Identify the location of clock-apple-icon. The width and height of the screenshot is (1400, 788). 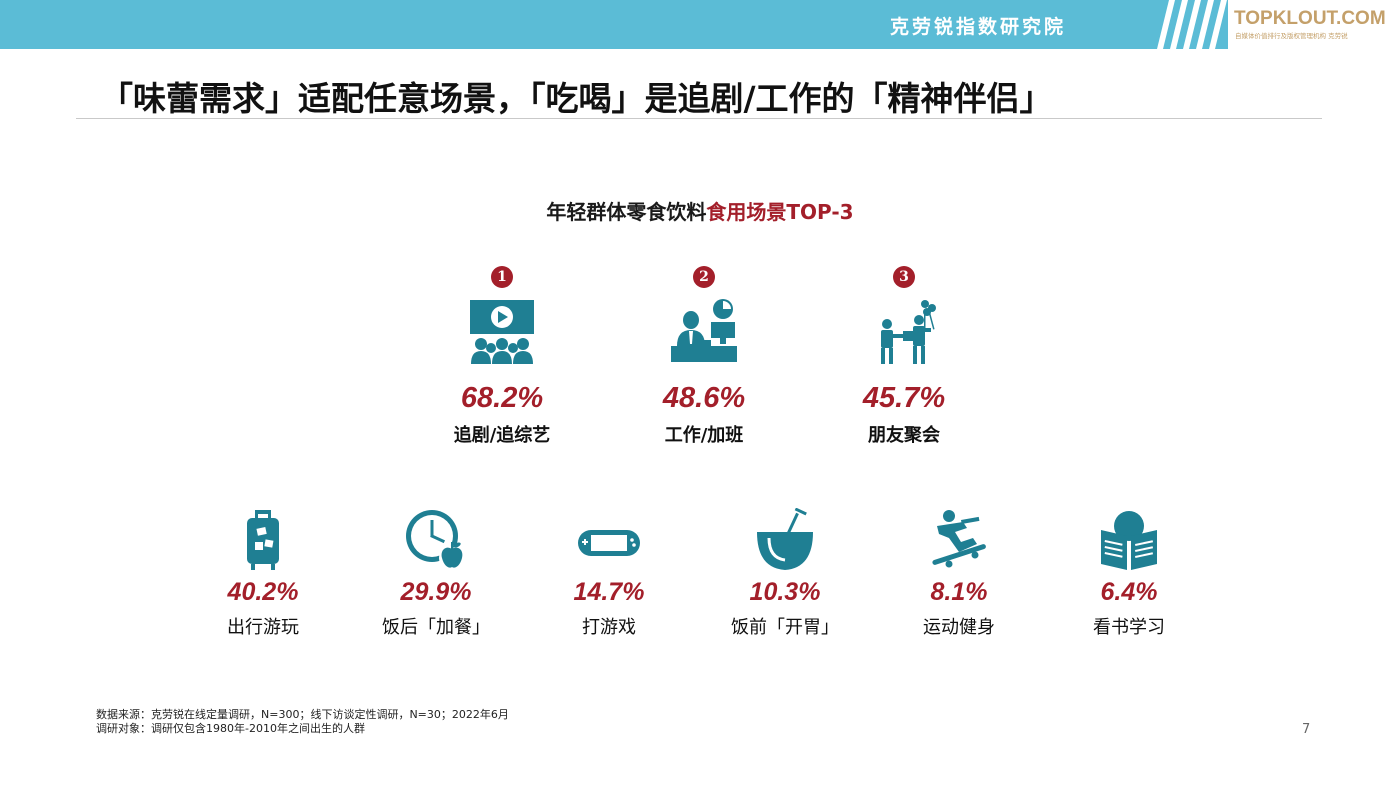
(435, 540).